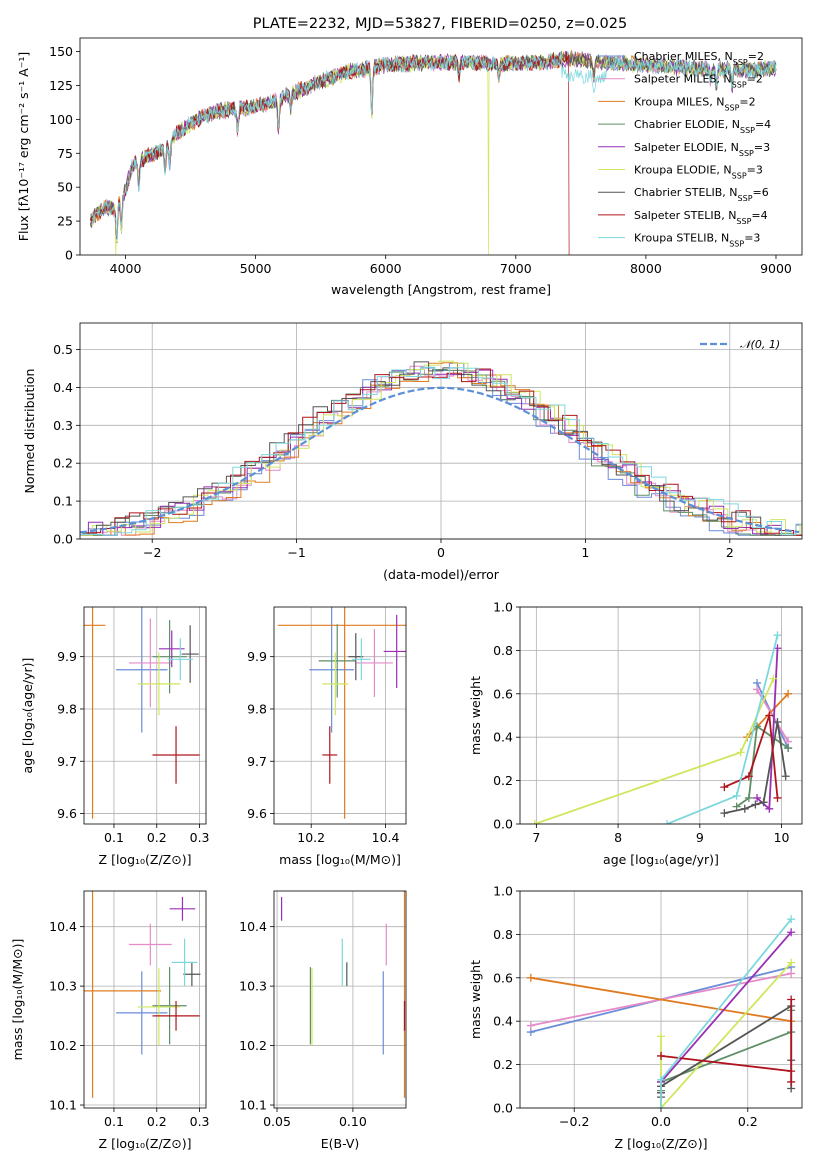 This screenshot has height=1170, width=819. What do you see at coordinates (701, 194) in the screenshot?
I see `legend-entry: Chabrier STELIB, NSSP=6` at bounding box center [701, 194].